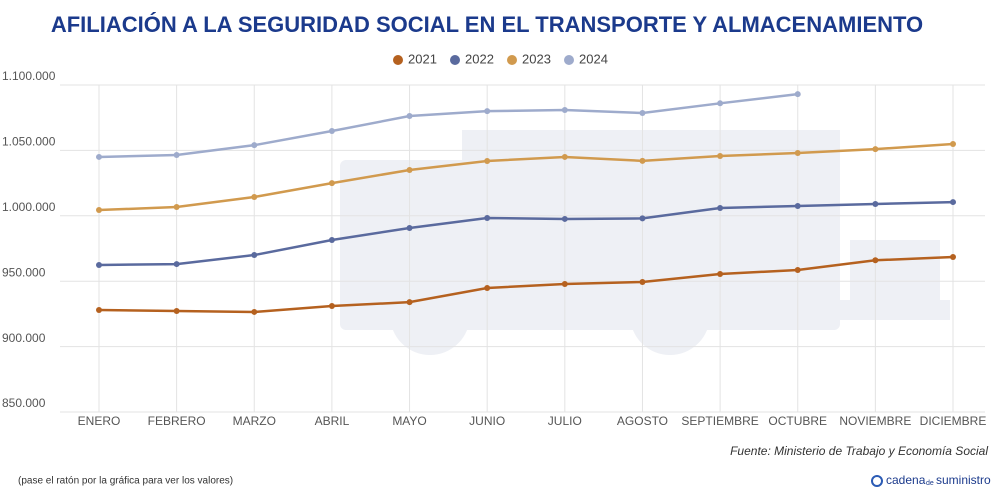 This screenshot has width=1000, height=500. What do you see at coordinates (409, 421) in the screenshot?
I see `x-tick-label: MAYO` at bounding box center [409, 421].